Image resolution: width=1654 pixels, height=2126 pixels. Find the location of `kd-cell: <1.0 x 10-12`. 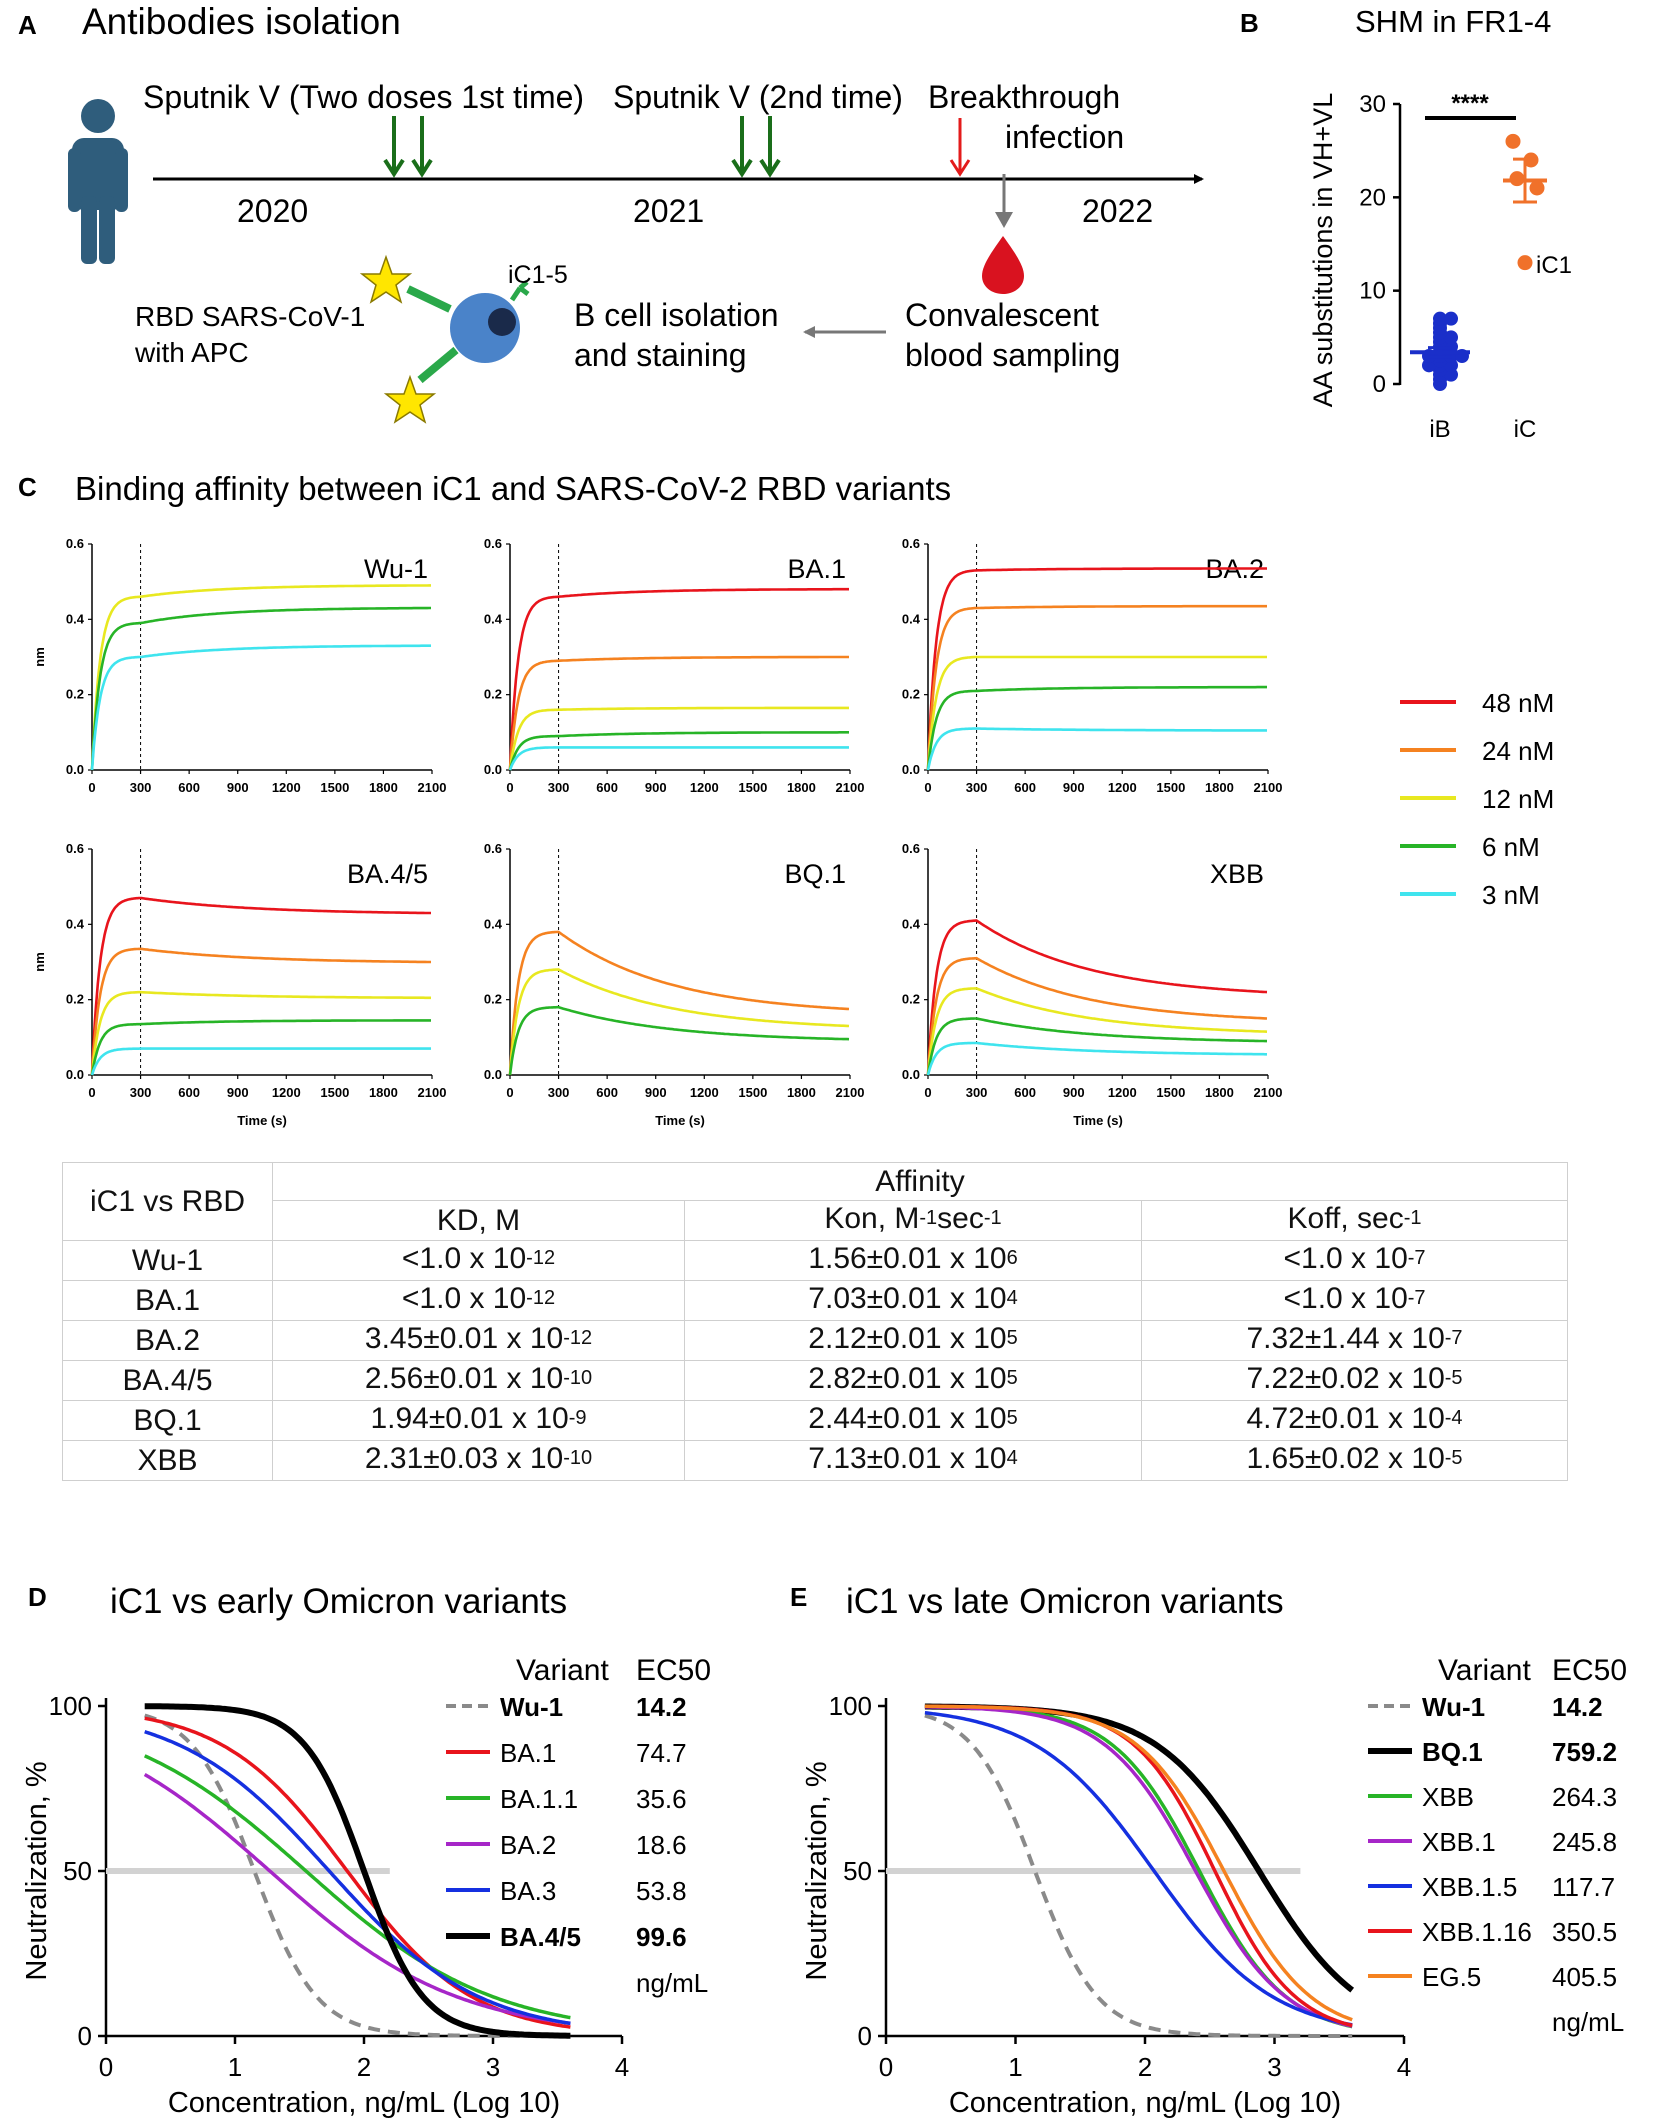

kd-cell: <1.0 x 10-12 is located at coordinates (478, 1300).